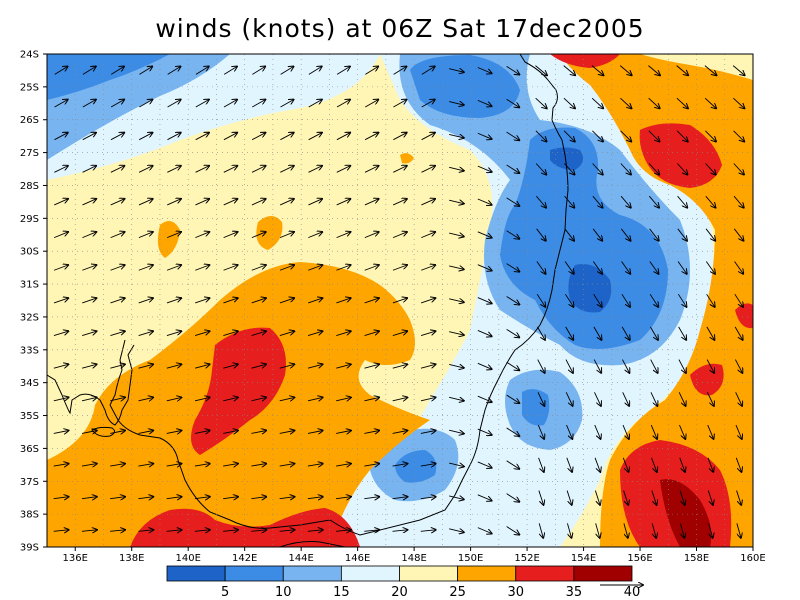 This screenshot has width=800, height=600. What do you see at coordinates (29, 285) in the screenshot?
I see `lat-tick-label: 31S` at bounding box center [29, 285].